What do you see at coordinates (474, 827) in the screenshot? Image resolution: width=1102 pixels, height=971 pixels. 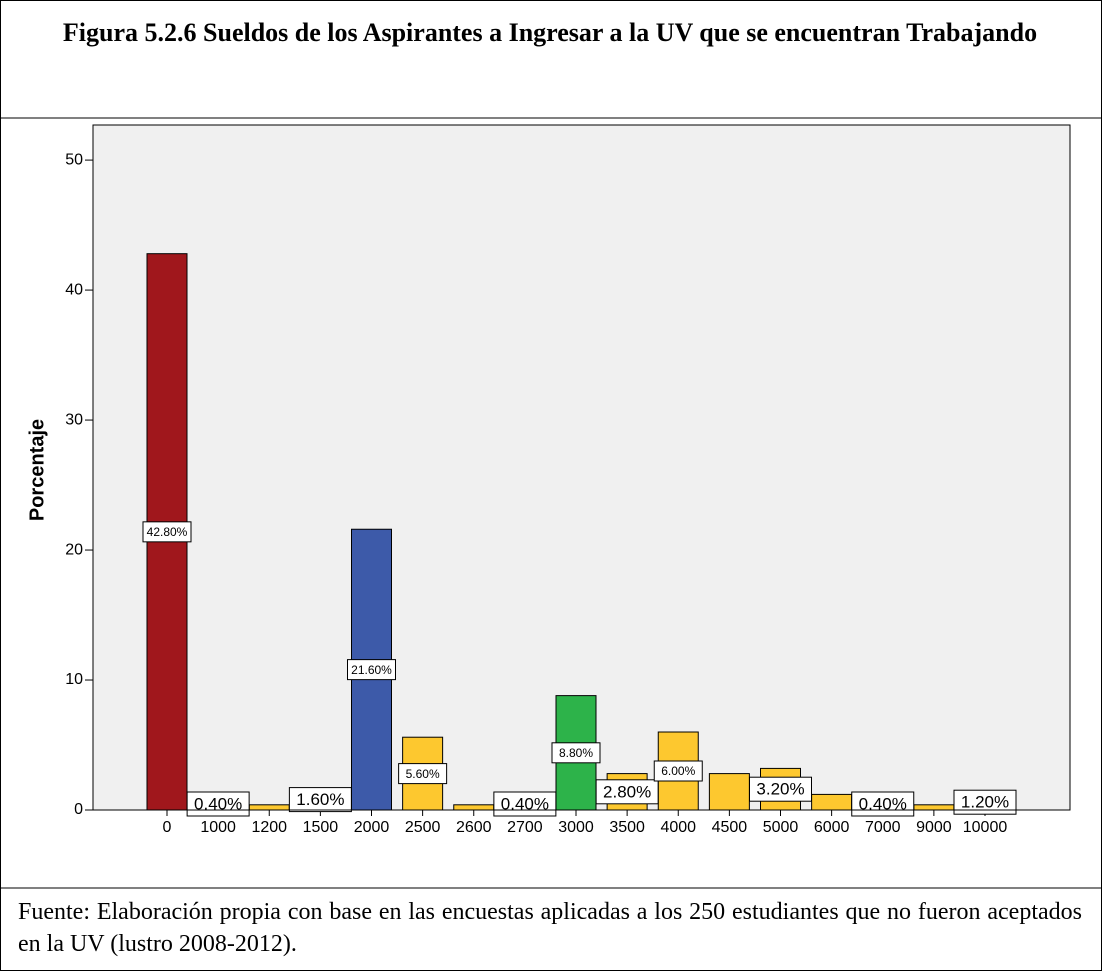 I see `x-tick-label: 2600` at bounding box center [474, 827].